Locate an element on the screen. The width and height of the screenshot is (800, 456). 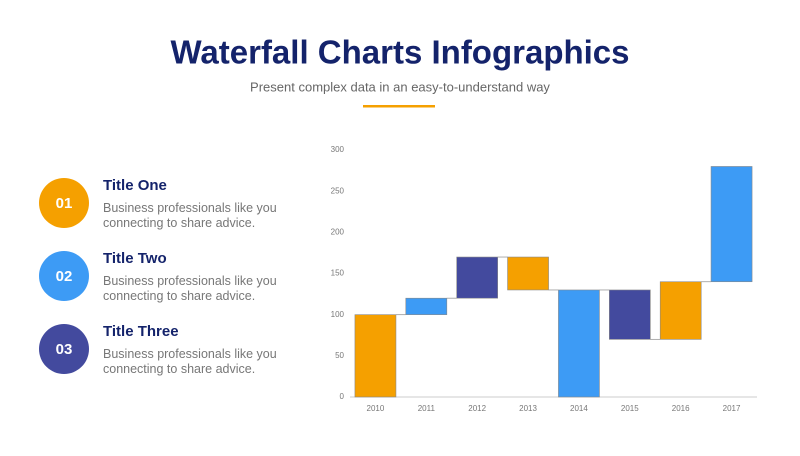
x-tick-label: 2013 is located at coordinates (528, 408).